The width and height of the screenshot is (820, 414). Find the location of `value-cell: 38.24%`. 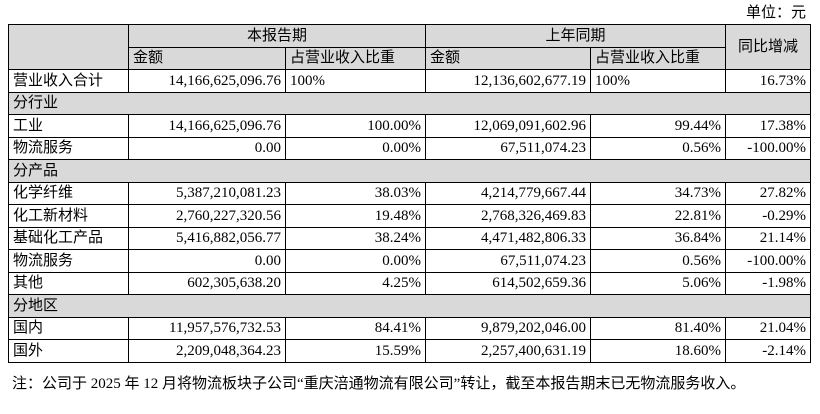

value-cell: 38.24% is located at coordinates (355, 238).